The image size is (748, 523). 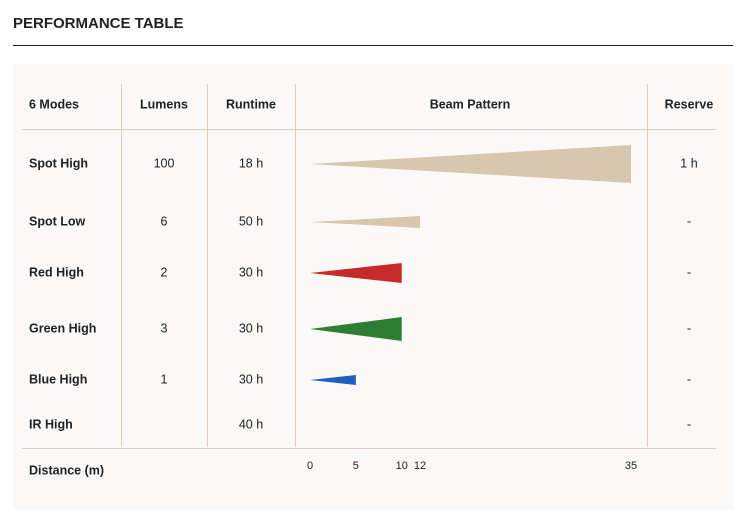 What do you see at coordinates (62, 328) in the screenshot?
I see `mode-name: Green High` at bounding box center [62, 328].